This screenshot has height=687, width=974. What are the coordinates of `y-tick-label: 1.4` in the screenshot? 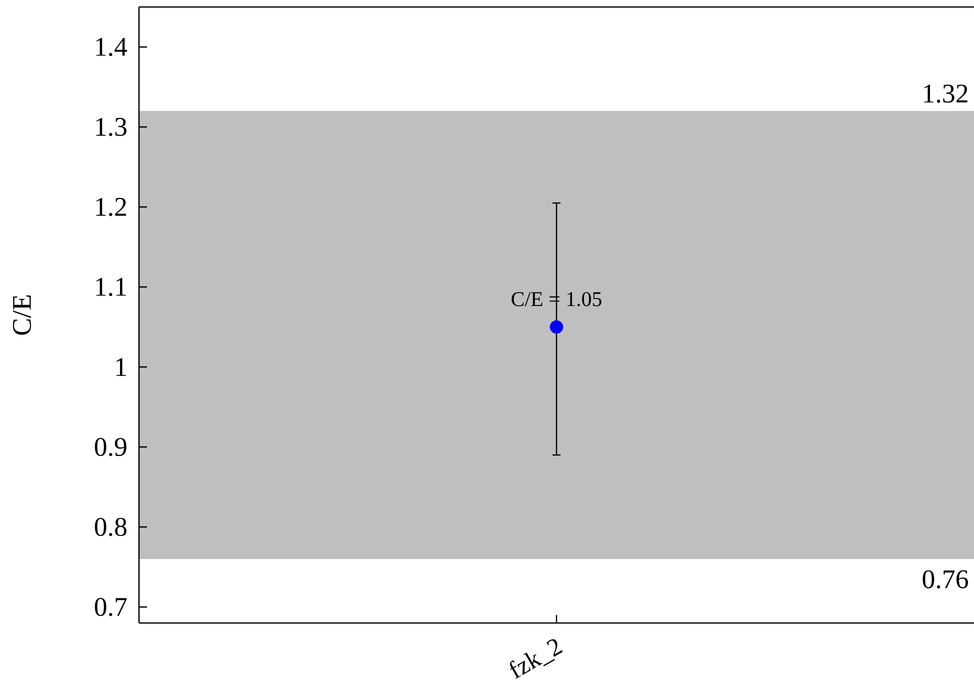 It's located at (112, 47).